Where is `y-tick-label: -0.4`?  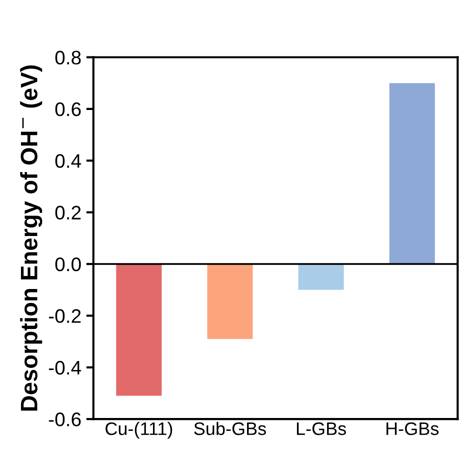 y-tick-label: -0.4 is located at coordinates (65, 367).